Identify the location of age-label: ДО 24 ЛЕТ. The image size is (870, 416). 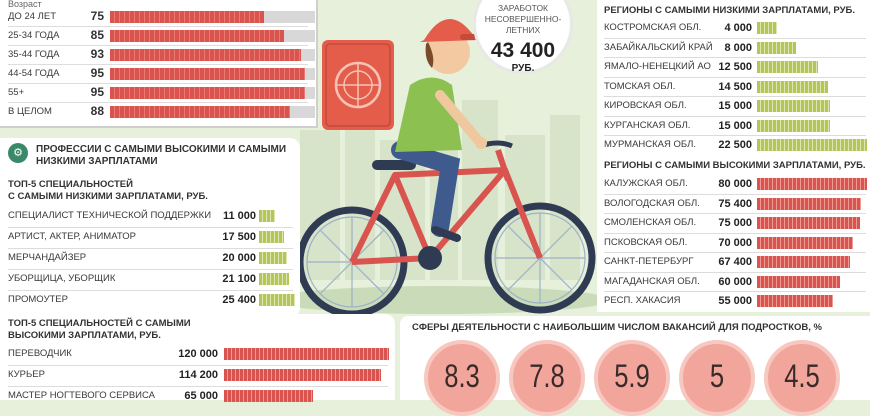
(32, 16).